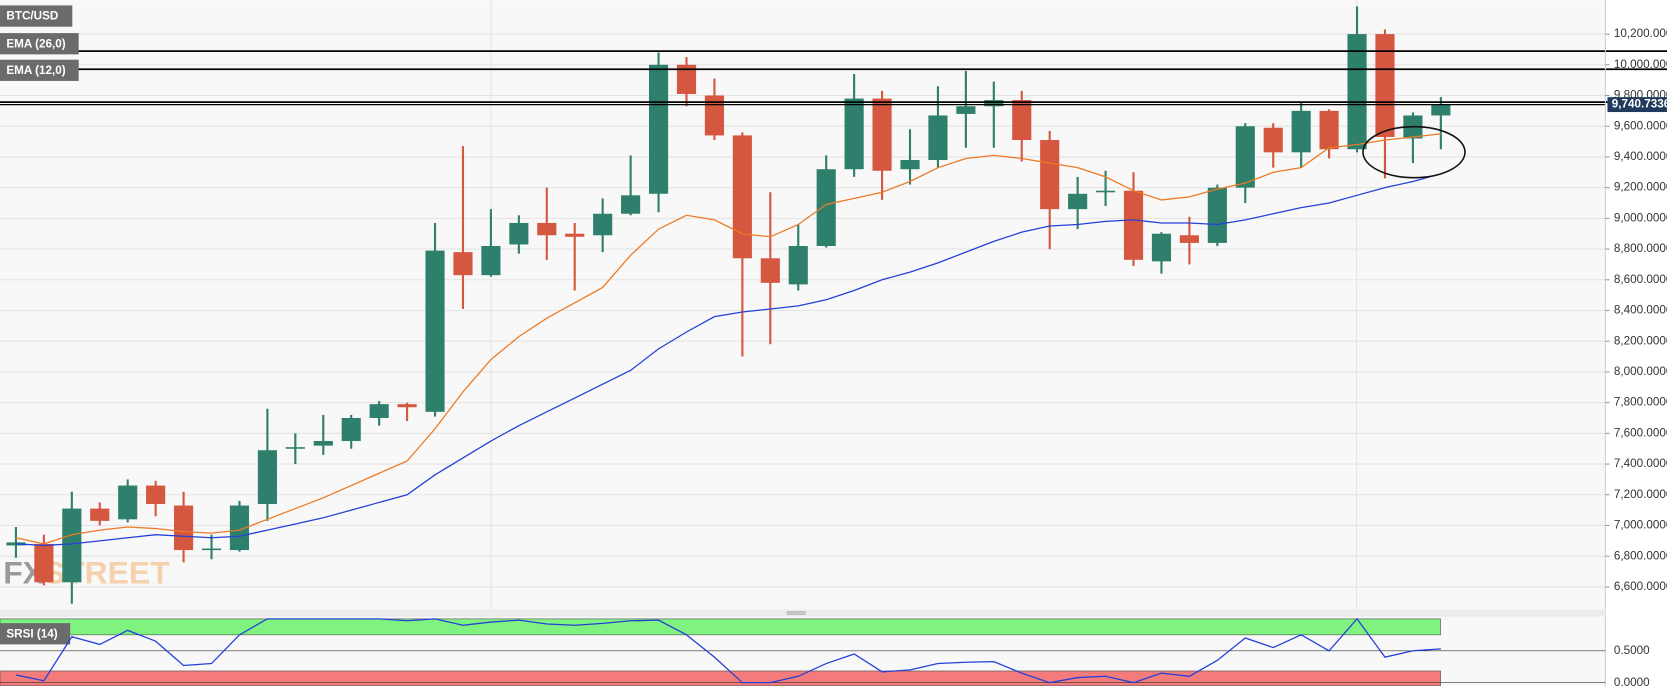  Describe the element at coordinates (1640, 125) in the screenshot. I see `y-tick-label: 9,600.0000` at that location.